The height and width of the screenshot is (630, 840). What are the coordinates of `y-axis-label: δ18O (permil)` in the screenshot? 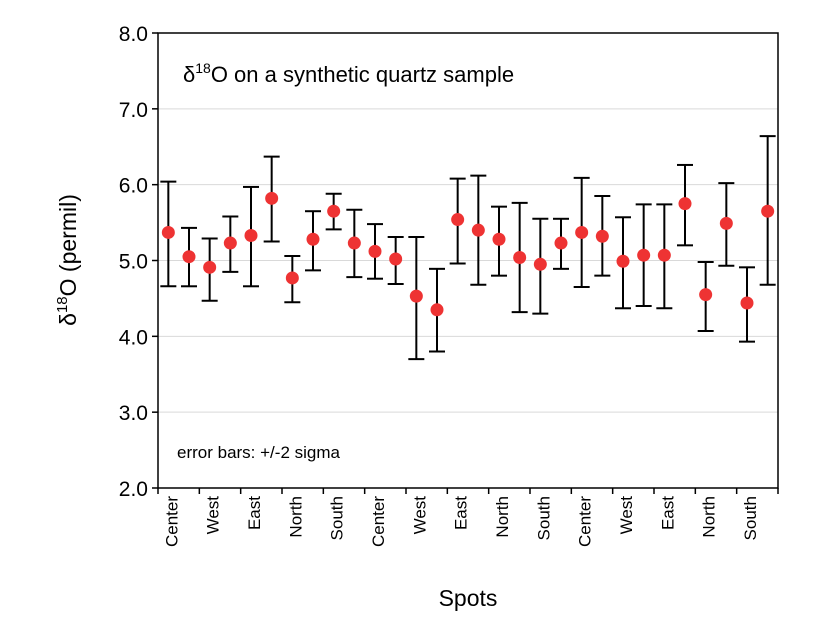 It's located at (67, 260).